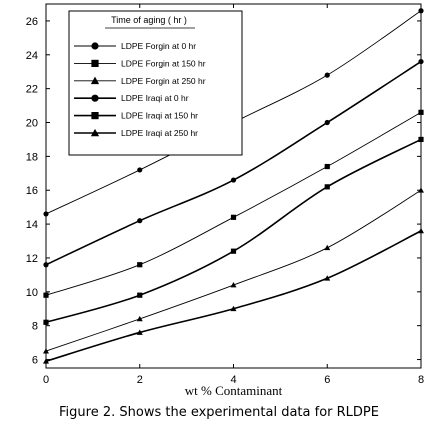 The width and height of the screenshot is (438, 433). What do you see at coordinates (159, 116) in the screenshot?
I see `legend-label: LDPE Iraqi at 150 hr` at bounding box center [159, 116].